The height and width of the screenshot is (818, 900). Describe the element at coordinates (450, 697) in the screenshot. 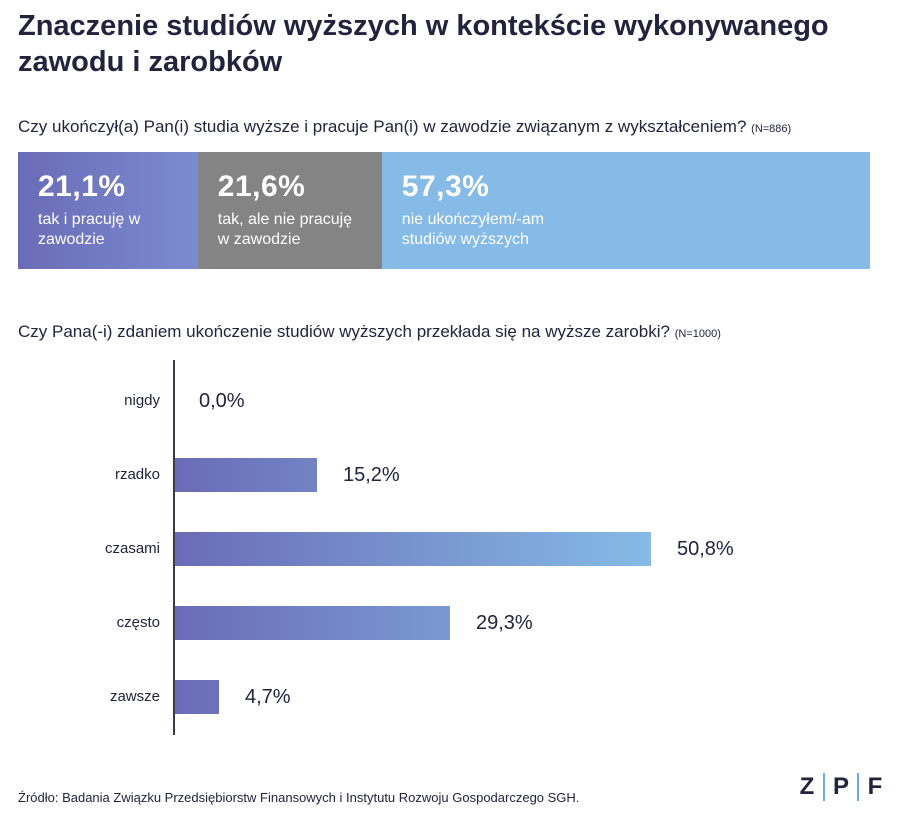

I see `bar-row: zawsze 4,7%` at that location.